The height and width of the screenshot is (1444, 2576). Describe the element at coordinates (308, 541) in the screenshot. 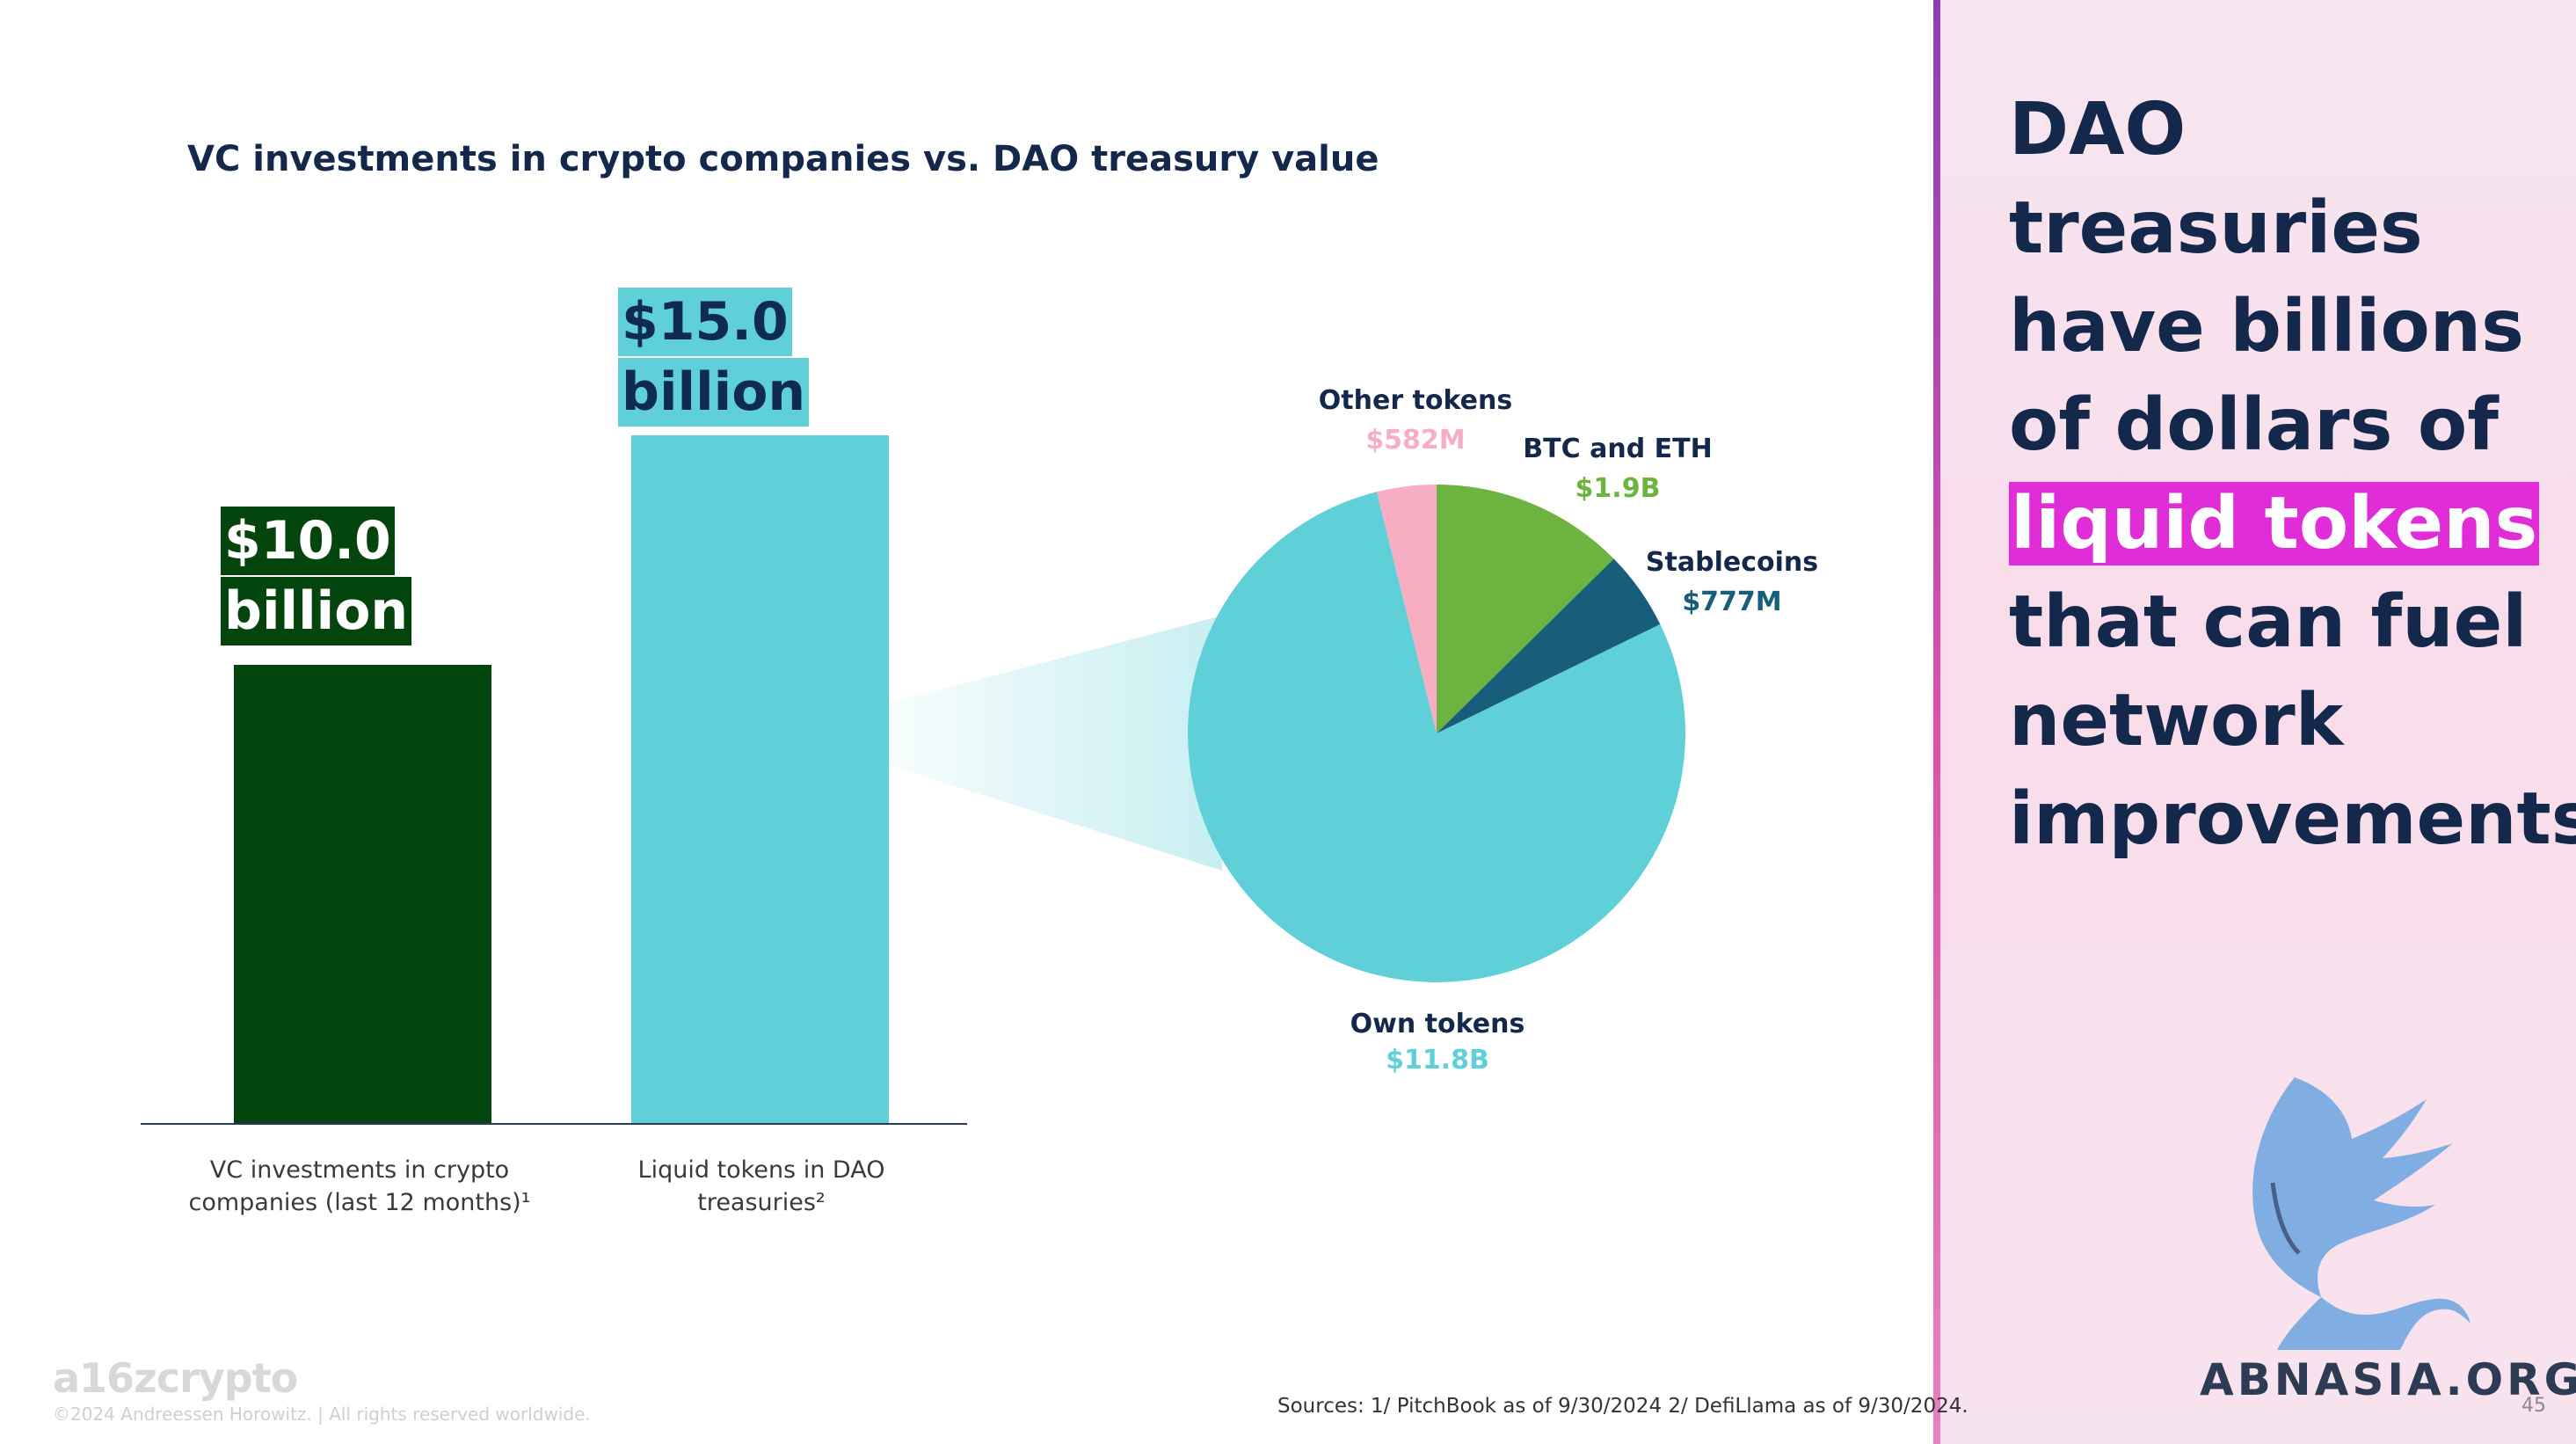

I see `bar-value-amount: $10.0` at that location.